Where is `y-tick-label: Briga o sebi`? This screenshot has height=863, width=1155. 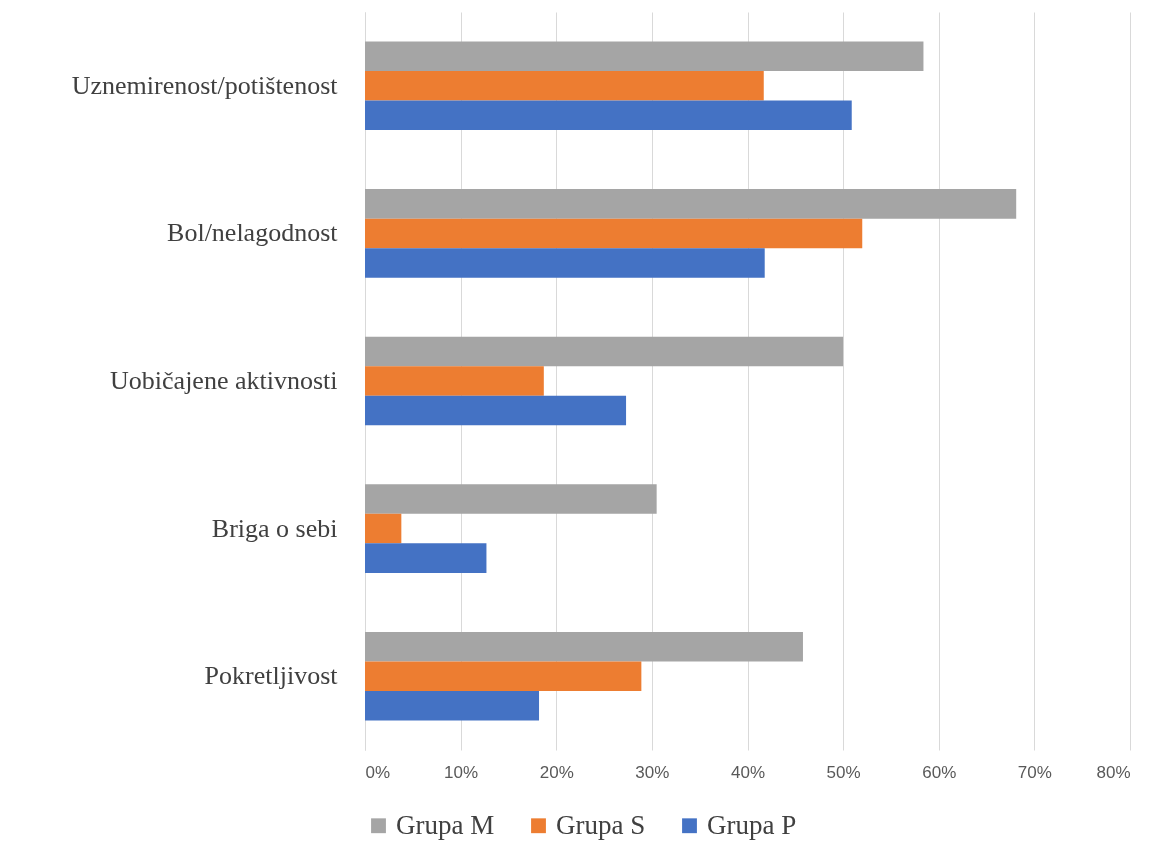
y-tick-label: Briga o sebi is located at coordinates (274, 528).